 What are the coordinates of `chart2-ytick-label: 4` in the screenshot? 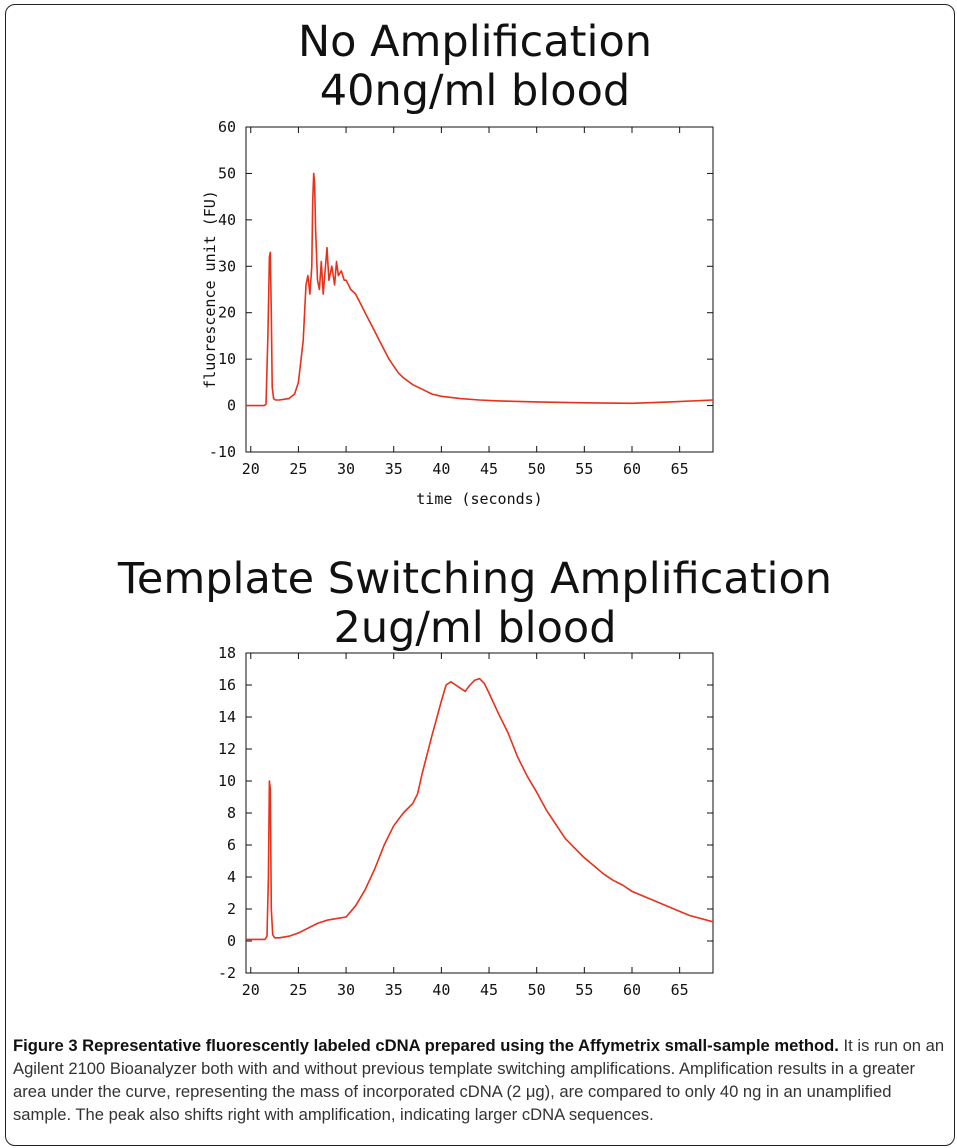 It's located at (231, 877).